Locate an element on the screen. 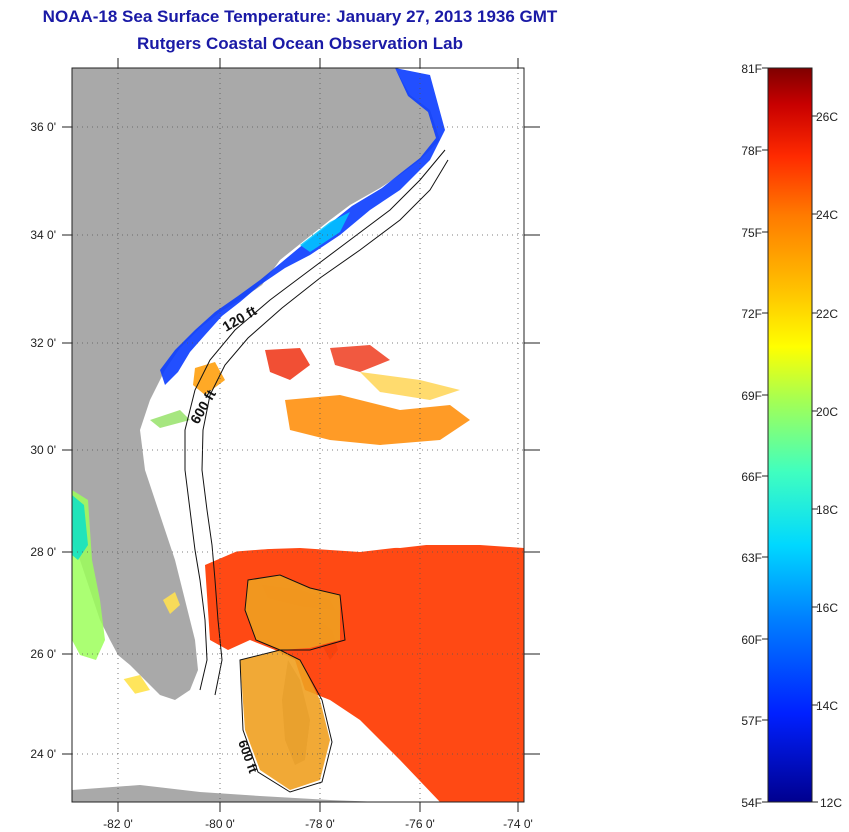 The height and width of the screenshot is (832, 849). colorbar-f-label: 66F is located at coordinates (751, 477).